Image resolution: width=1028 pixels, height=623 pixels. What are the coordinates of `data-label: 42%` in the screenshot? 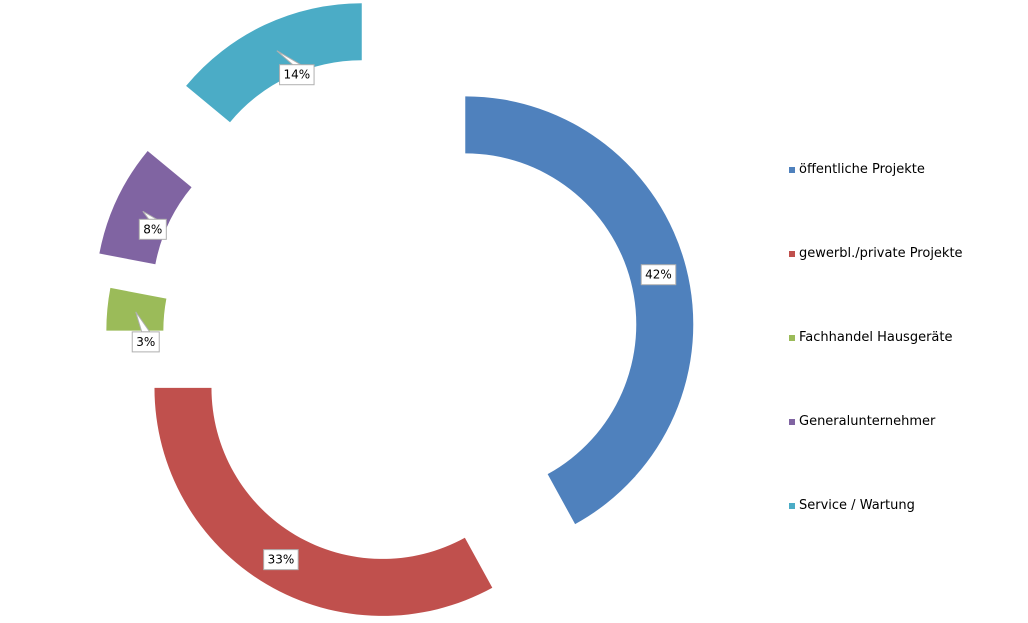 It's located at (658, 275).